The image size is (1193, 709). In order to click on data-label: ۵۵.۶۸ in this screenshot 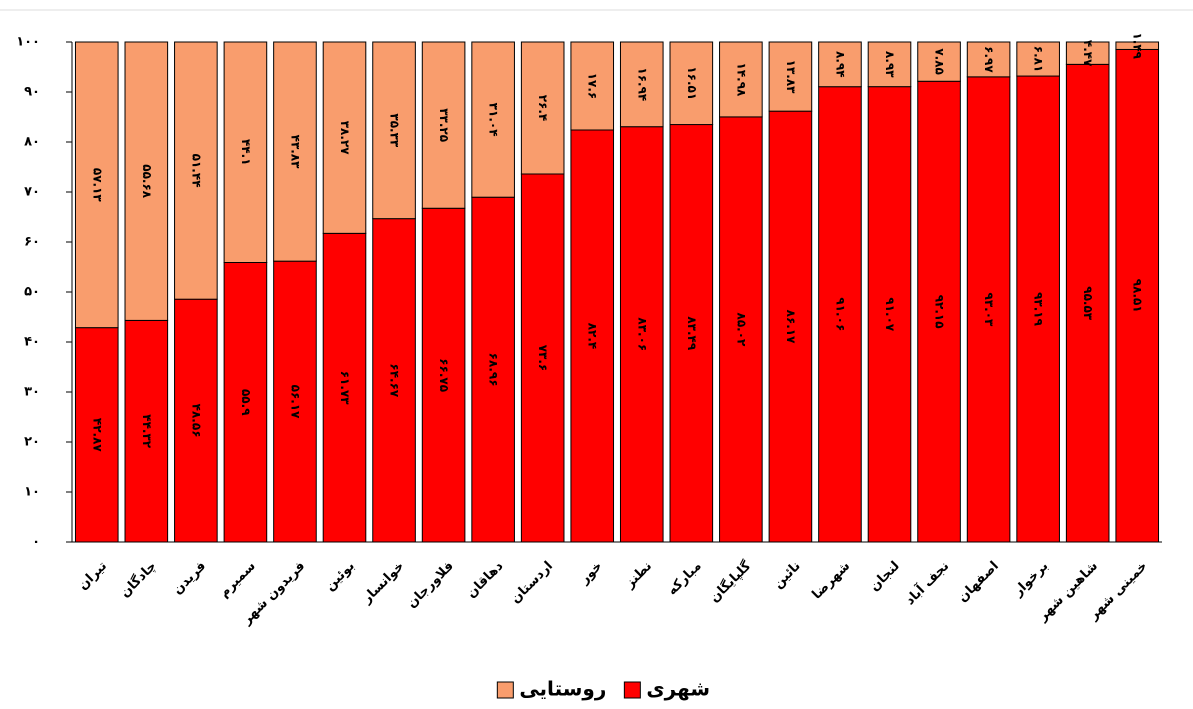, I will do `click(147, 181)`.